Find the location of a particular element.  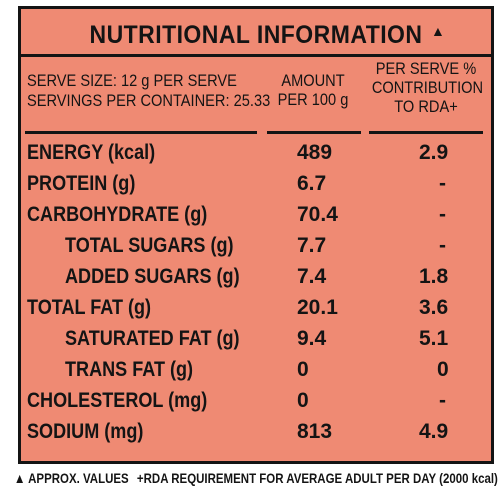

nutrient-amount-per-100g: 7.4 is located at coordinates (312, 276).